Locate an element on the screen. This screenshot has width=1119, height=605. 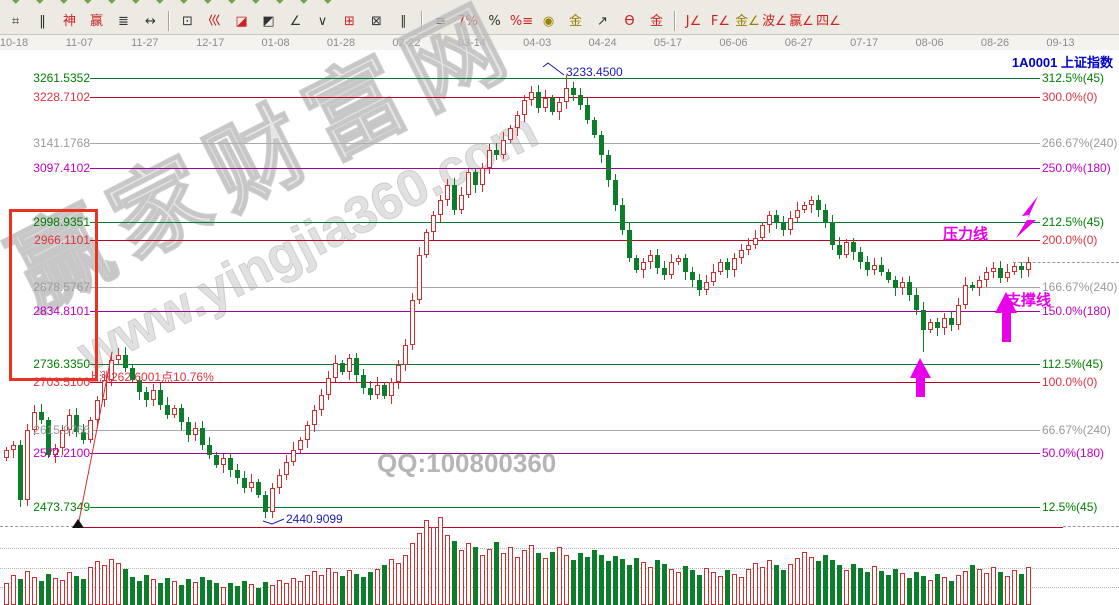
zigzag-icon: ∨ is located at coordinates (322, 21).